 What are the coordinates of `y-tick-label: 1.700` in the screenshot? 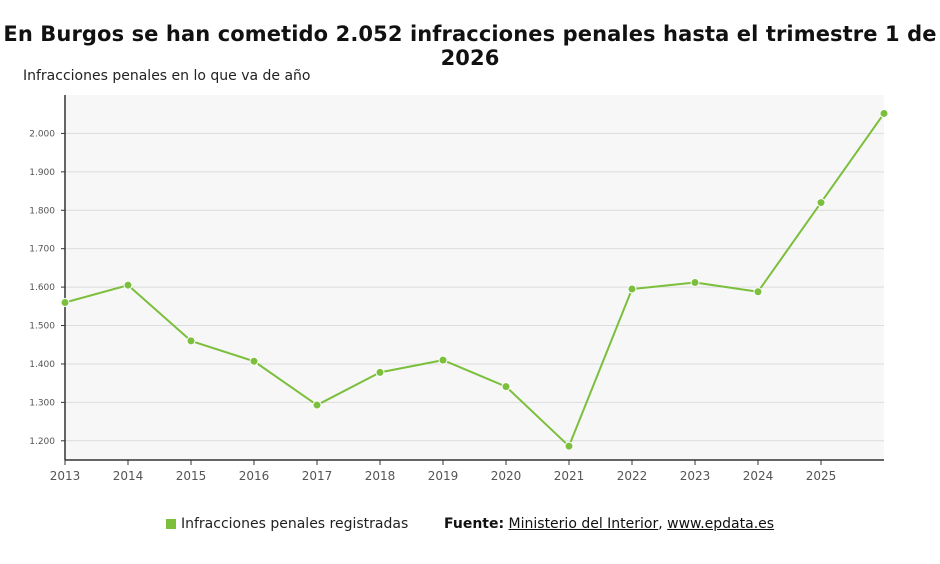 It's located at (42, 250).